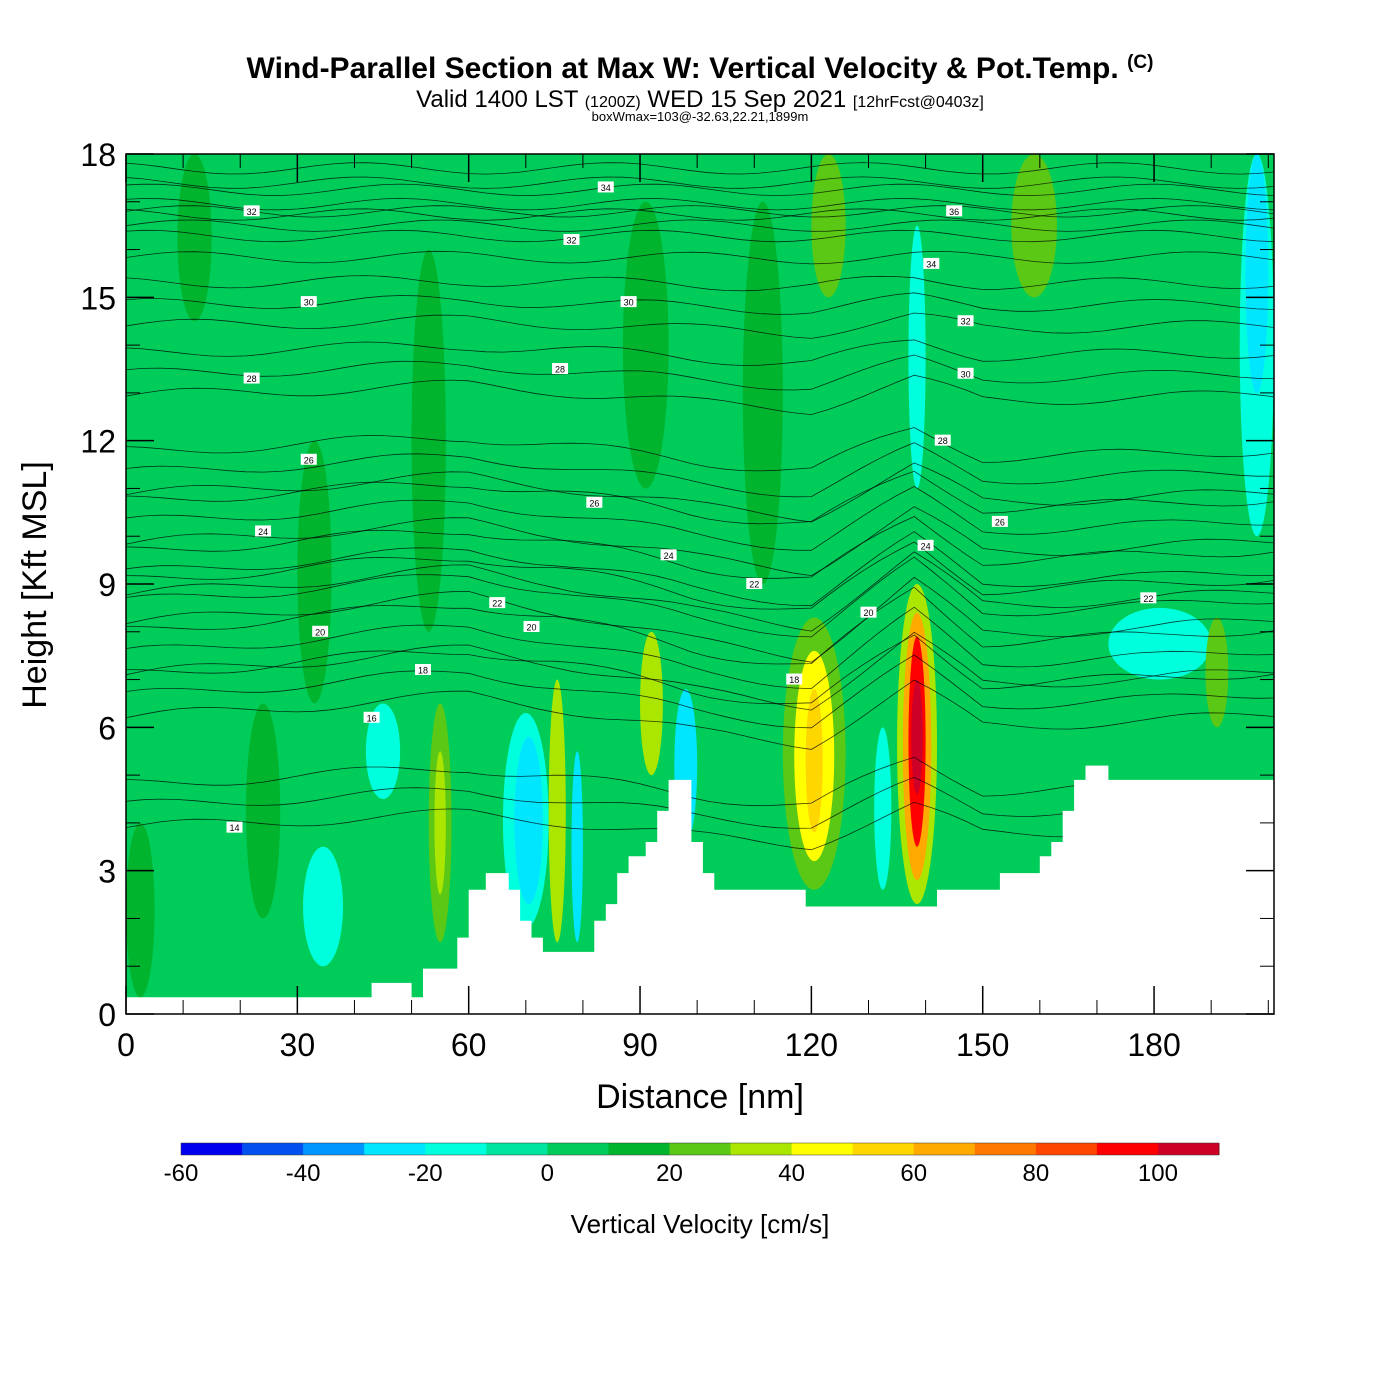 The image size is (1400, 1400). I want to click on theta-label: 34, so click(931, 263).